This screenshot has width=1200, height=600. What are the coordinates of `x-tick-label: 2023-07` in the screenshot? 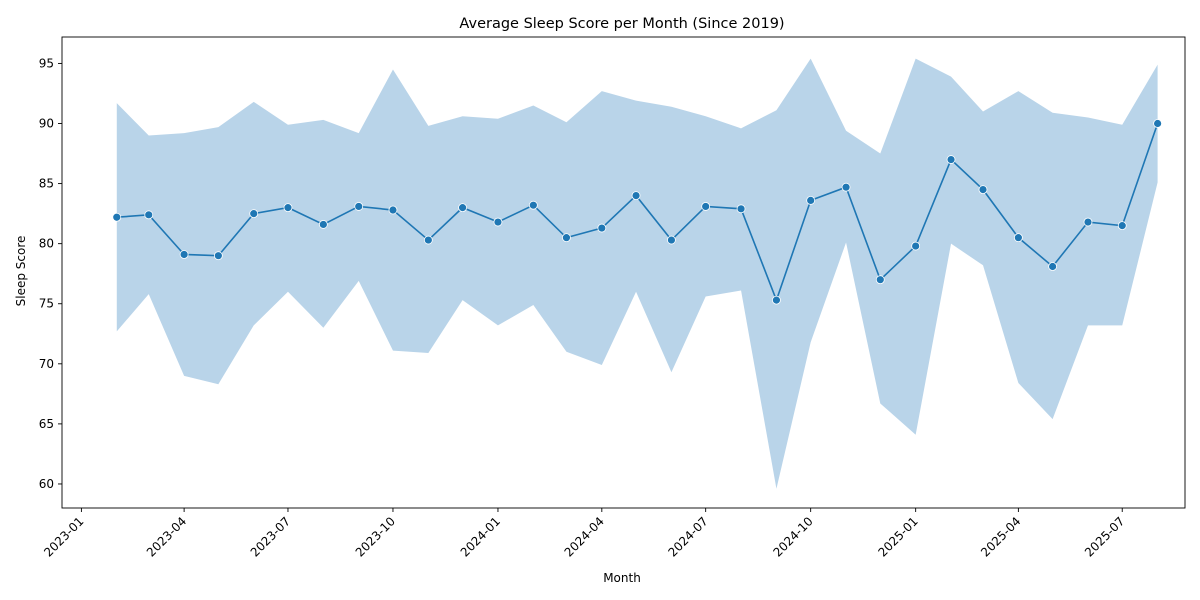 It's located at (270, 536).